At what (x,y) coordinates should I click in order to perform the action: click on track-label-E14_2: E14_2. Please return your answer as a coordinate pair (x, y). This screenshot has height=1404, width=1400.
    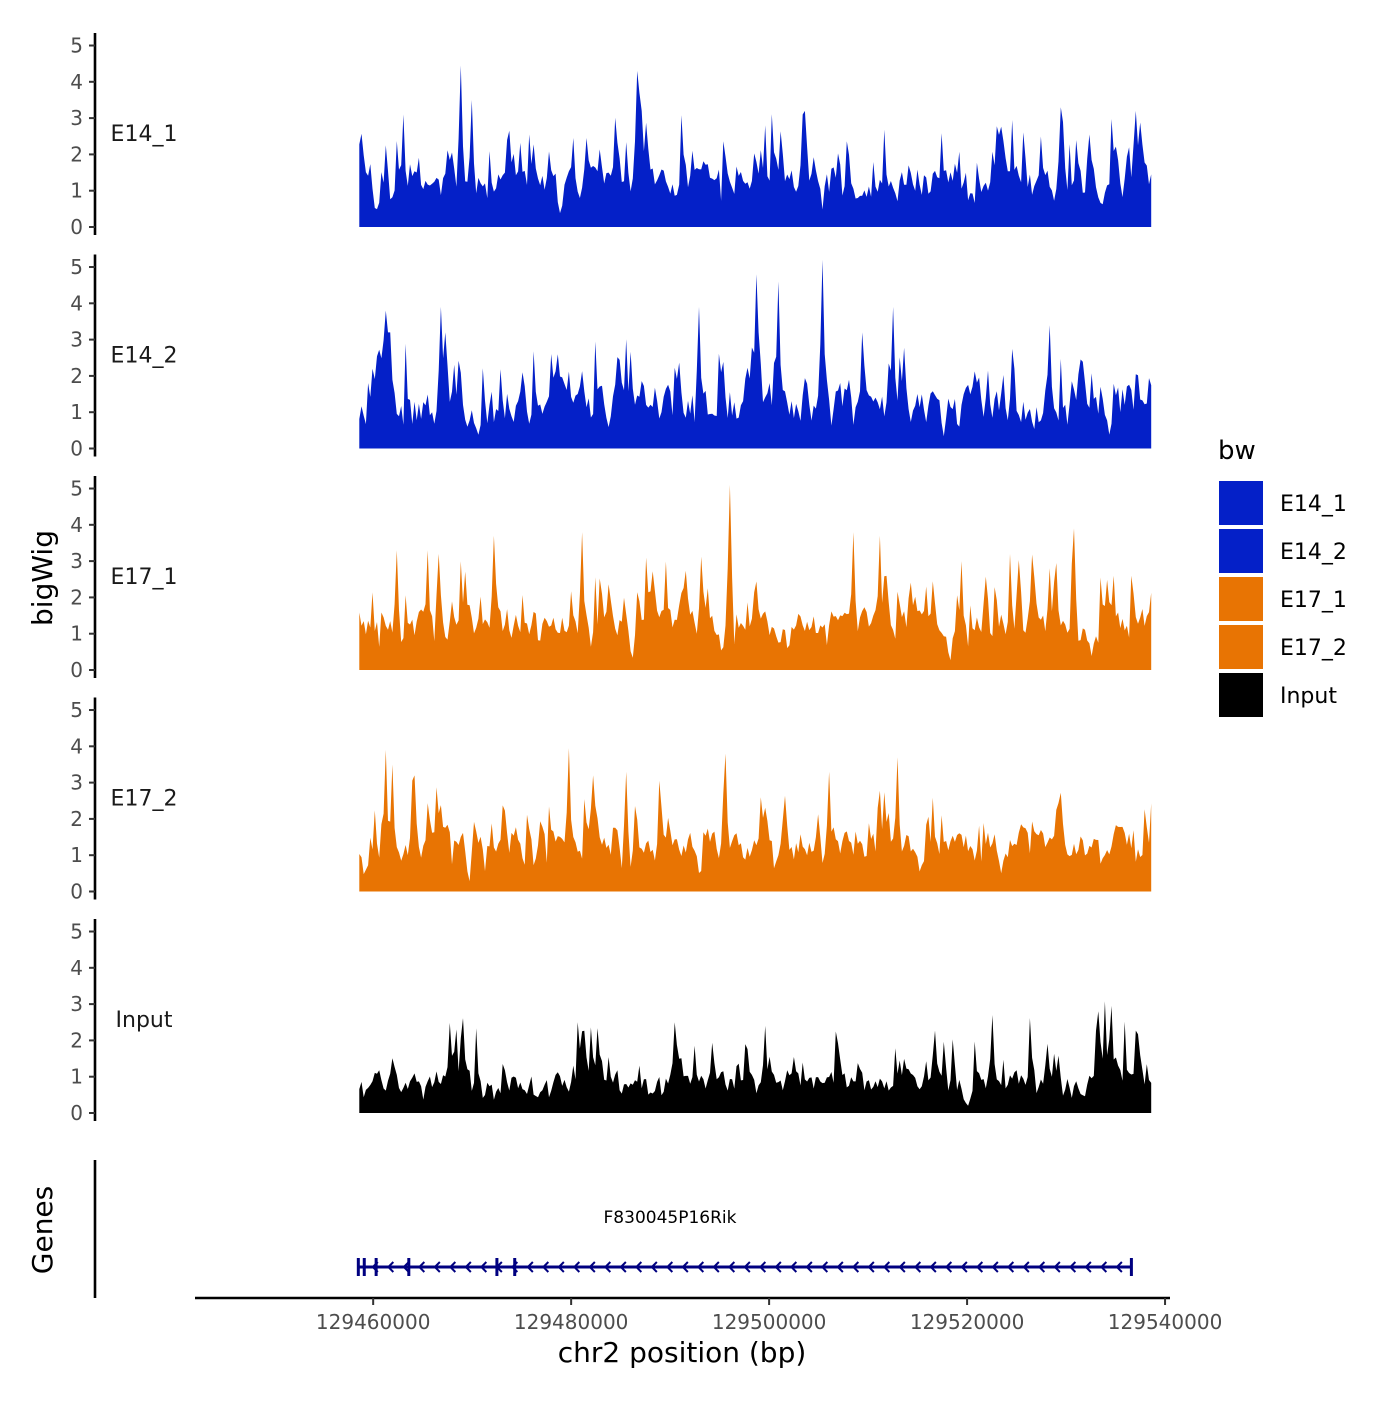
    Looking at the image, I should click on (144, 356).